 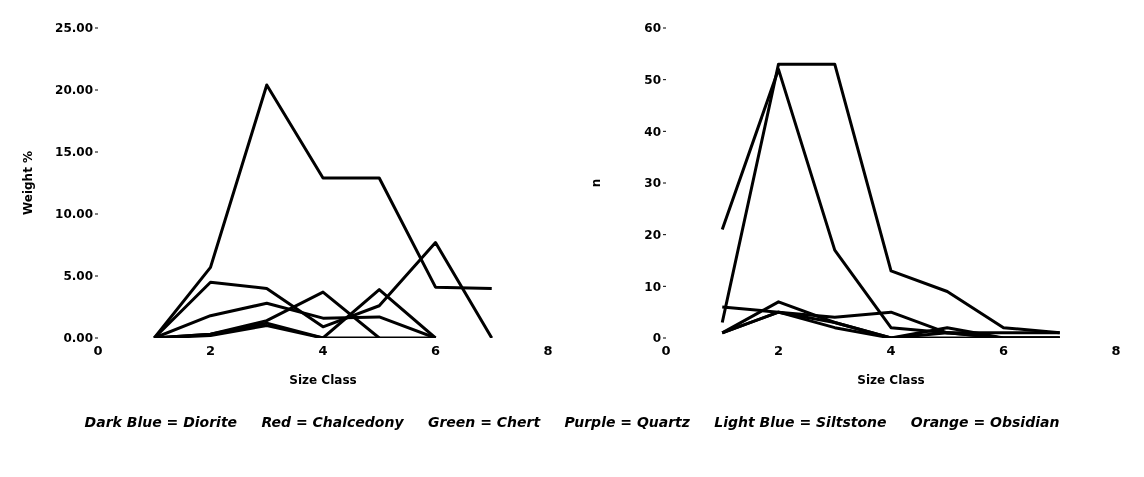 I want to click on y-tick-label: 10.00, so click(x=74, y=214).